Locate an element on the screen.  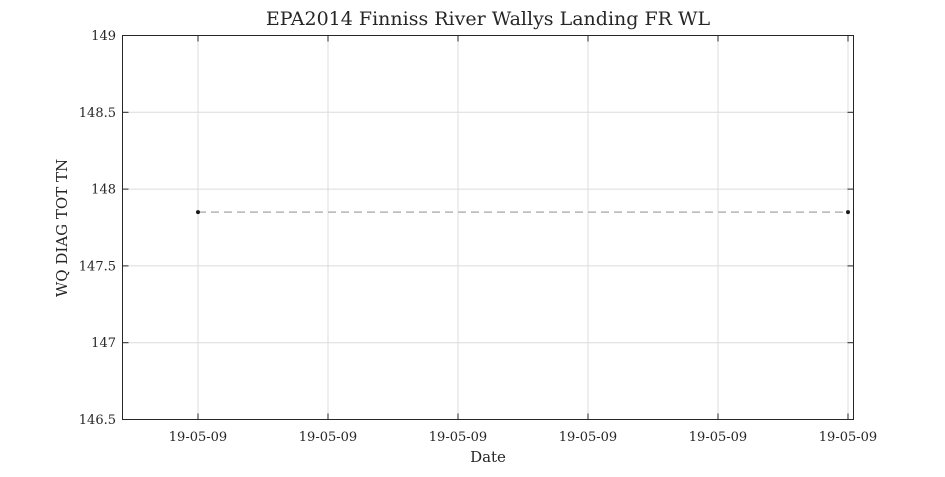
y-tick-label: 148 is located at coordinates (103, 190).